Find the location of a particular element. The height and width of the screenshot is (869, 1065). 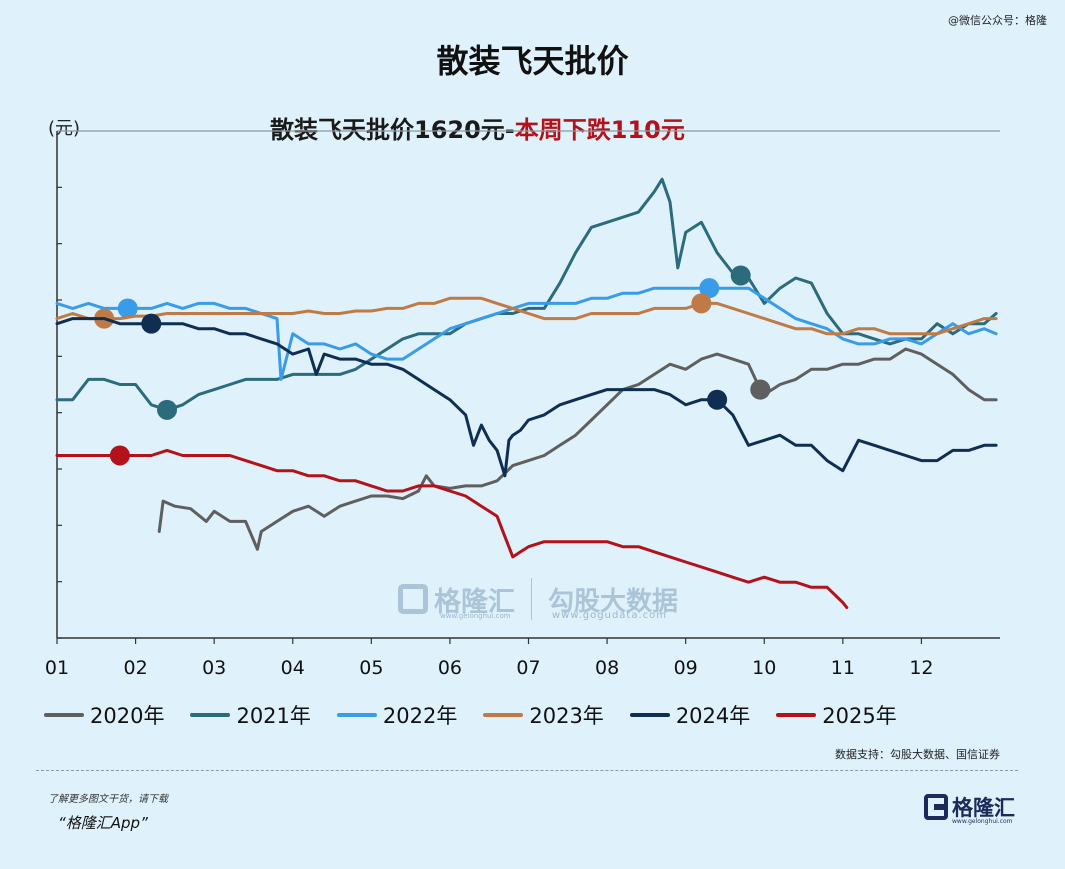

chart-subtitle: 散装飞天批价1620元-本周下跌110元 is located at coordinates (477, 127).